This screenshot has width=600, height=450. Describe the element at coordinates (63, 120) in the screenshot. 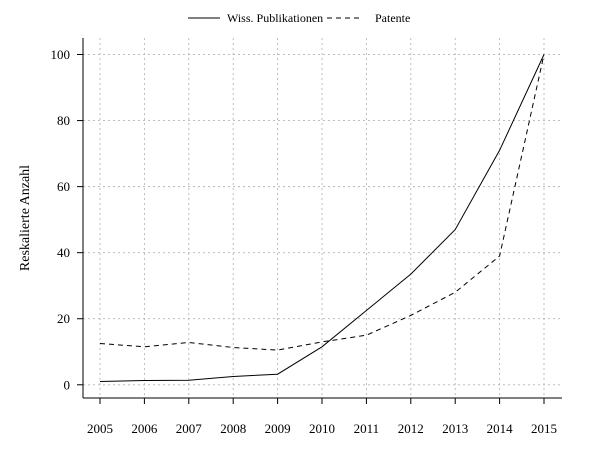

I see `y-tick-label: 80` at that location.